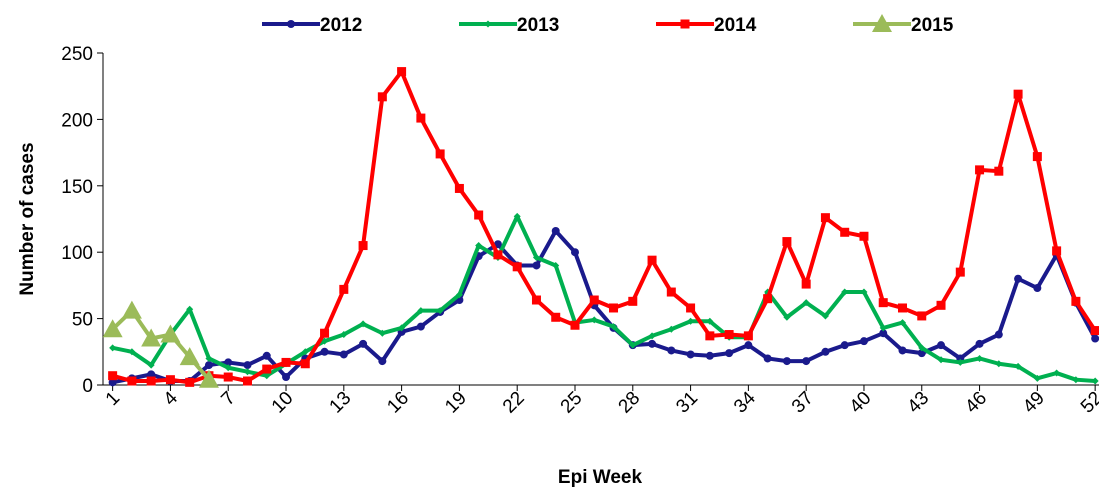  I want to click on x-tick-label: 7, so click(228, 399).